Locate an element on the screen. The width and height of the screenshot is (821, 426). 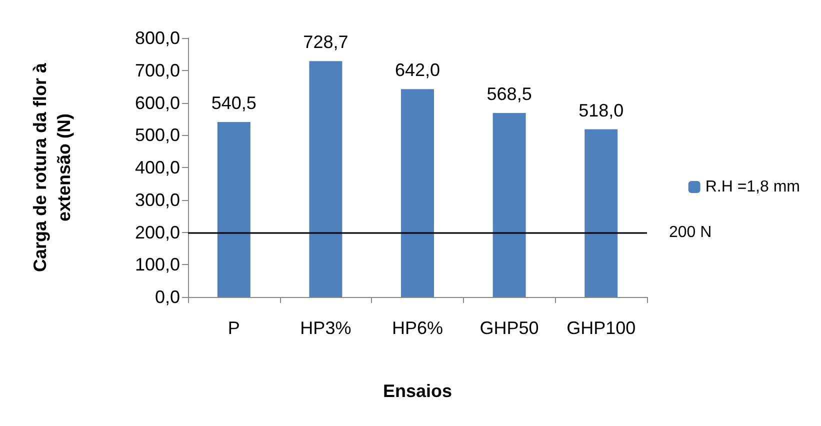
y-axis-title: Carga de rotura da flor à extensão (N) is located at coordinates (52, 167).